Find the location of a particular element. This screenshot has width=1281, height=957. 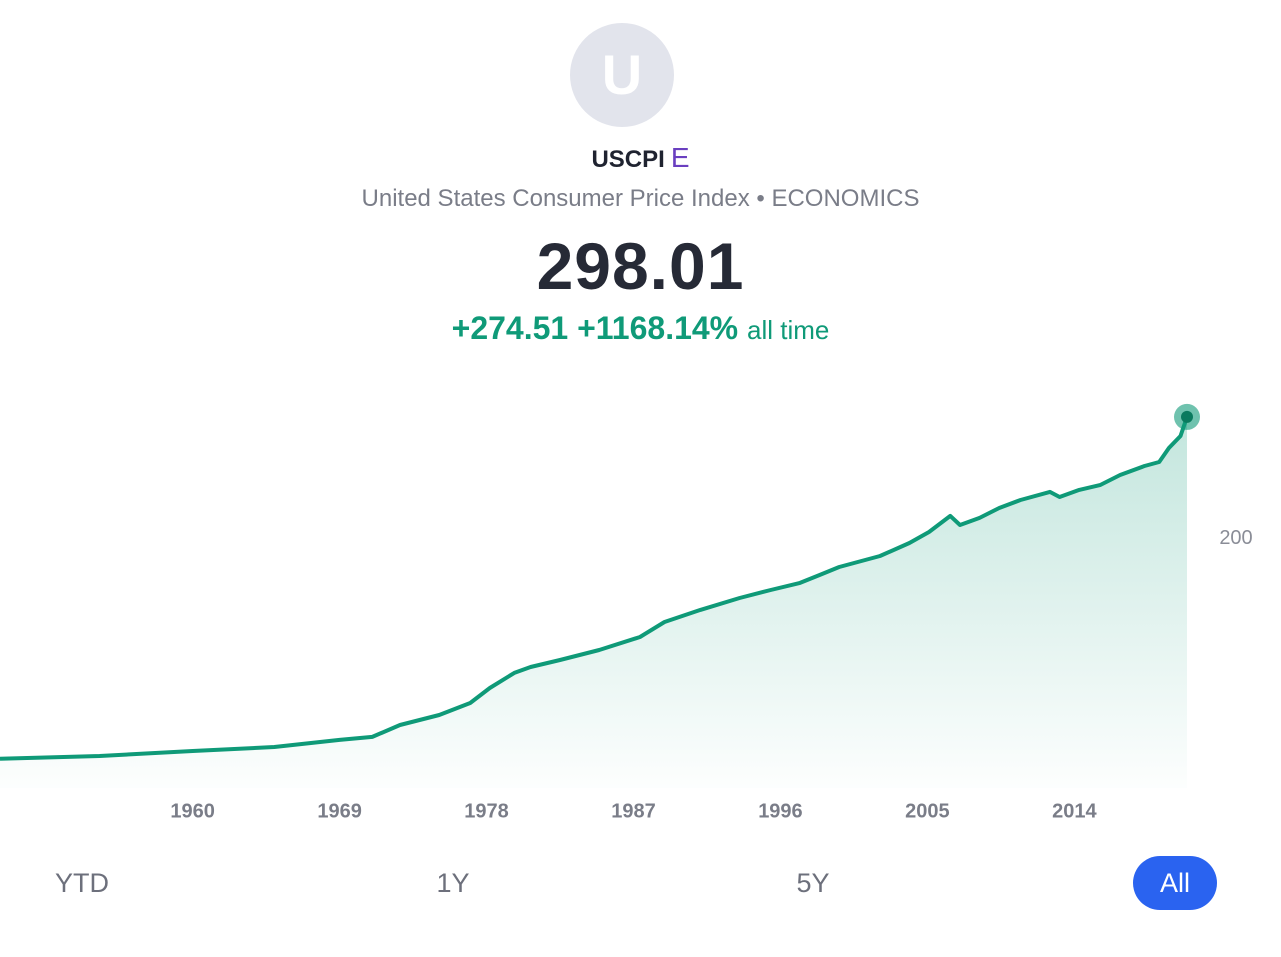

badge: E is located at coordinates (680, 157).